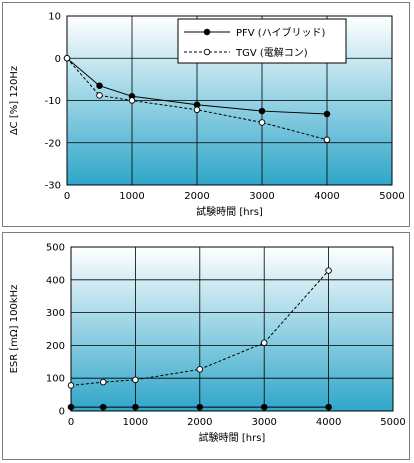 This screenshot has height=463, width=414. What do you see at coordinates (281, 32) in the screenshot?
I see `legend-label: PFV (ハイブリッド)` at bounding box center [281, 32].